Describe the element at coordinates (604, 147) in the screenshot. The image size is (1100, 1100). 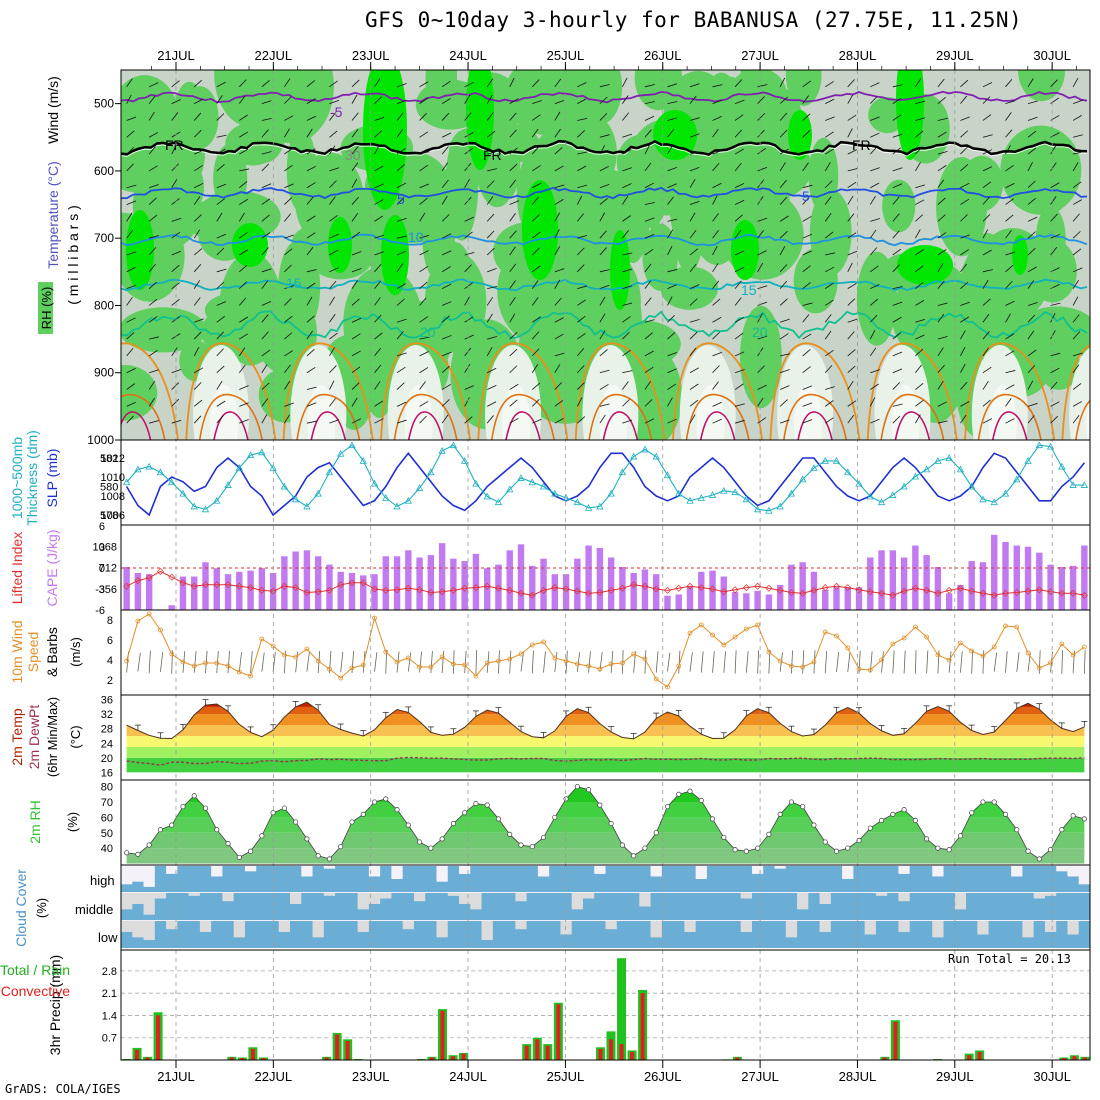
I see `isotherm-freezing` at that location.